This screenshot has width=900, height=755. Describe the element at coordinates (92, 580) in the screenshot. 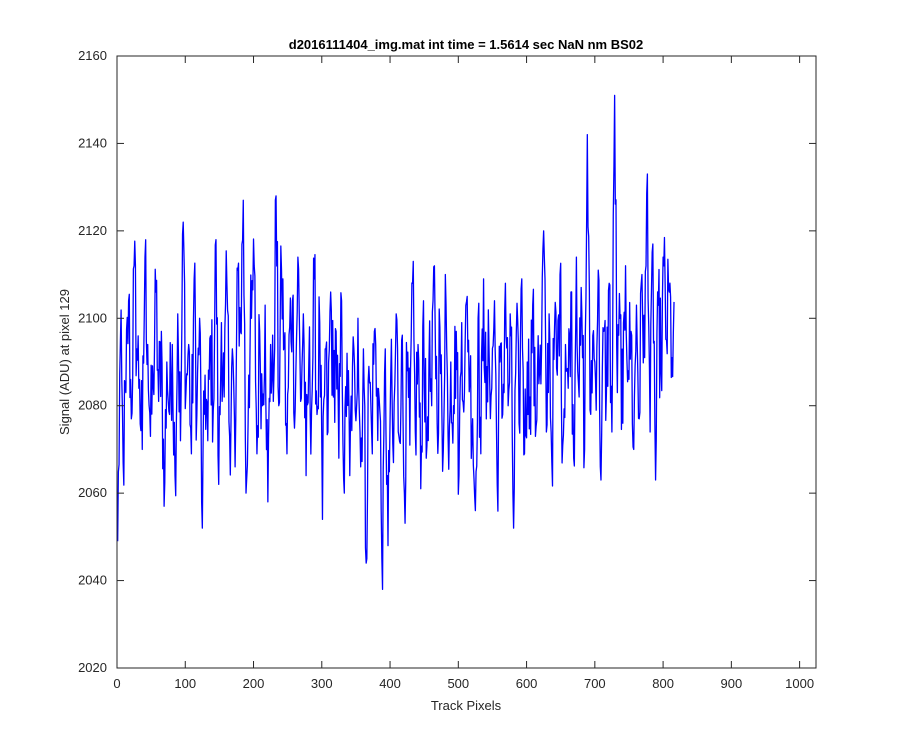

I see `y-tick-label: 2040` at that location.